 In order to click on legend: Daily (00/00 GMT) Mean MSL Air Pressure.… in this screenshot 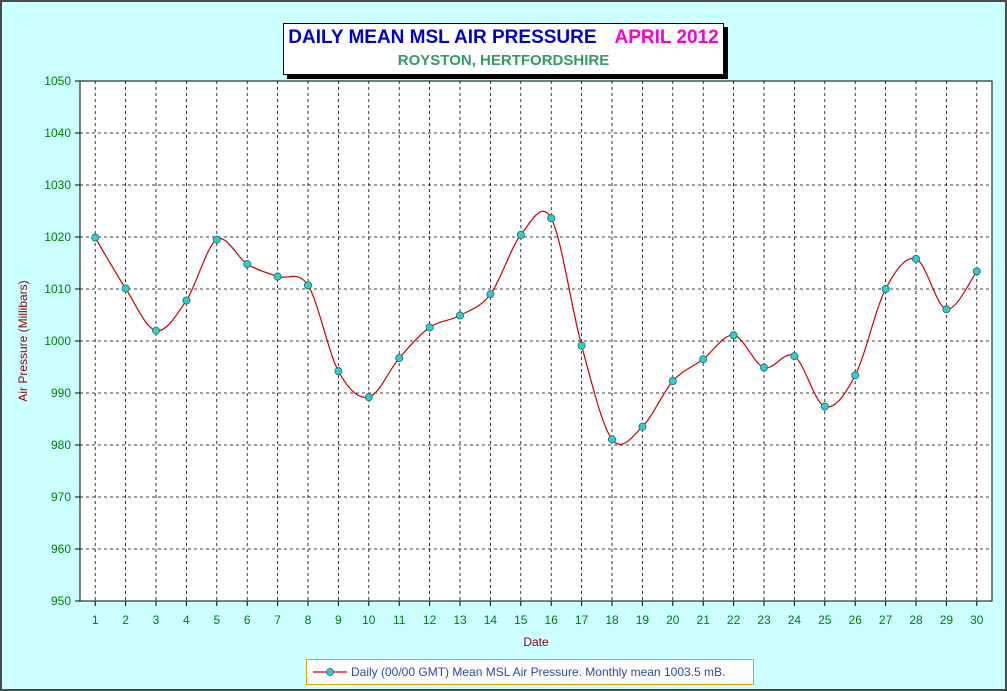, I will do `click(530, 672)`.